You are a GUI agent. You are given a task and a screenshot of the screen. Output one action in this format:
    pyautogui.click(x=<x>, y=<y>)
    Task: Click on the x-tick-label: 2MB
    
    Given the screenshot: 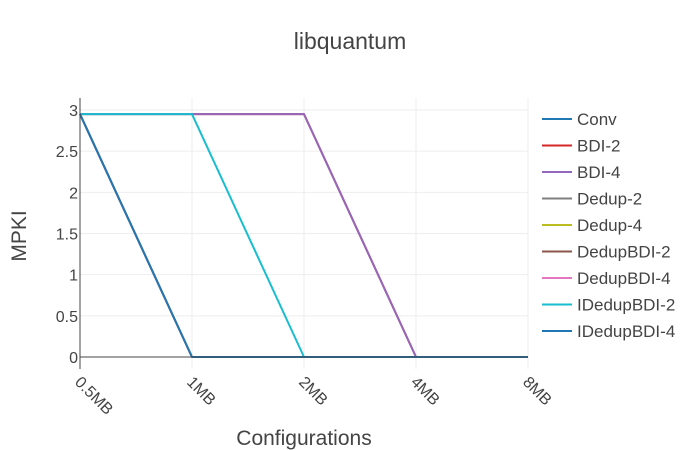 What is the action you would take?
    pyautogui.click(x=312, y=391)
    